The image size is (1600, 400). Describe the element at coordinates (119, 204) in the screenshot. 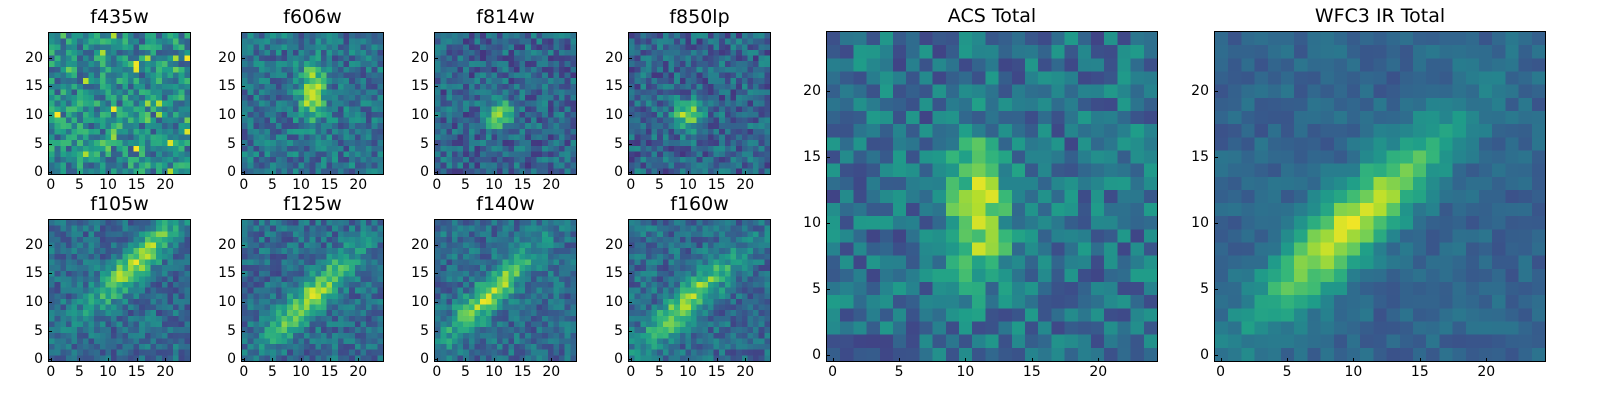

I see `panel-title: f105w` at that location.